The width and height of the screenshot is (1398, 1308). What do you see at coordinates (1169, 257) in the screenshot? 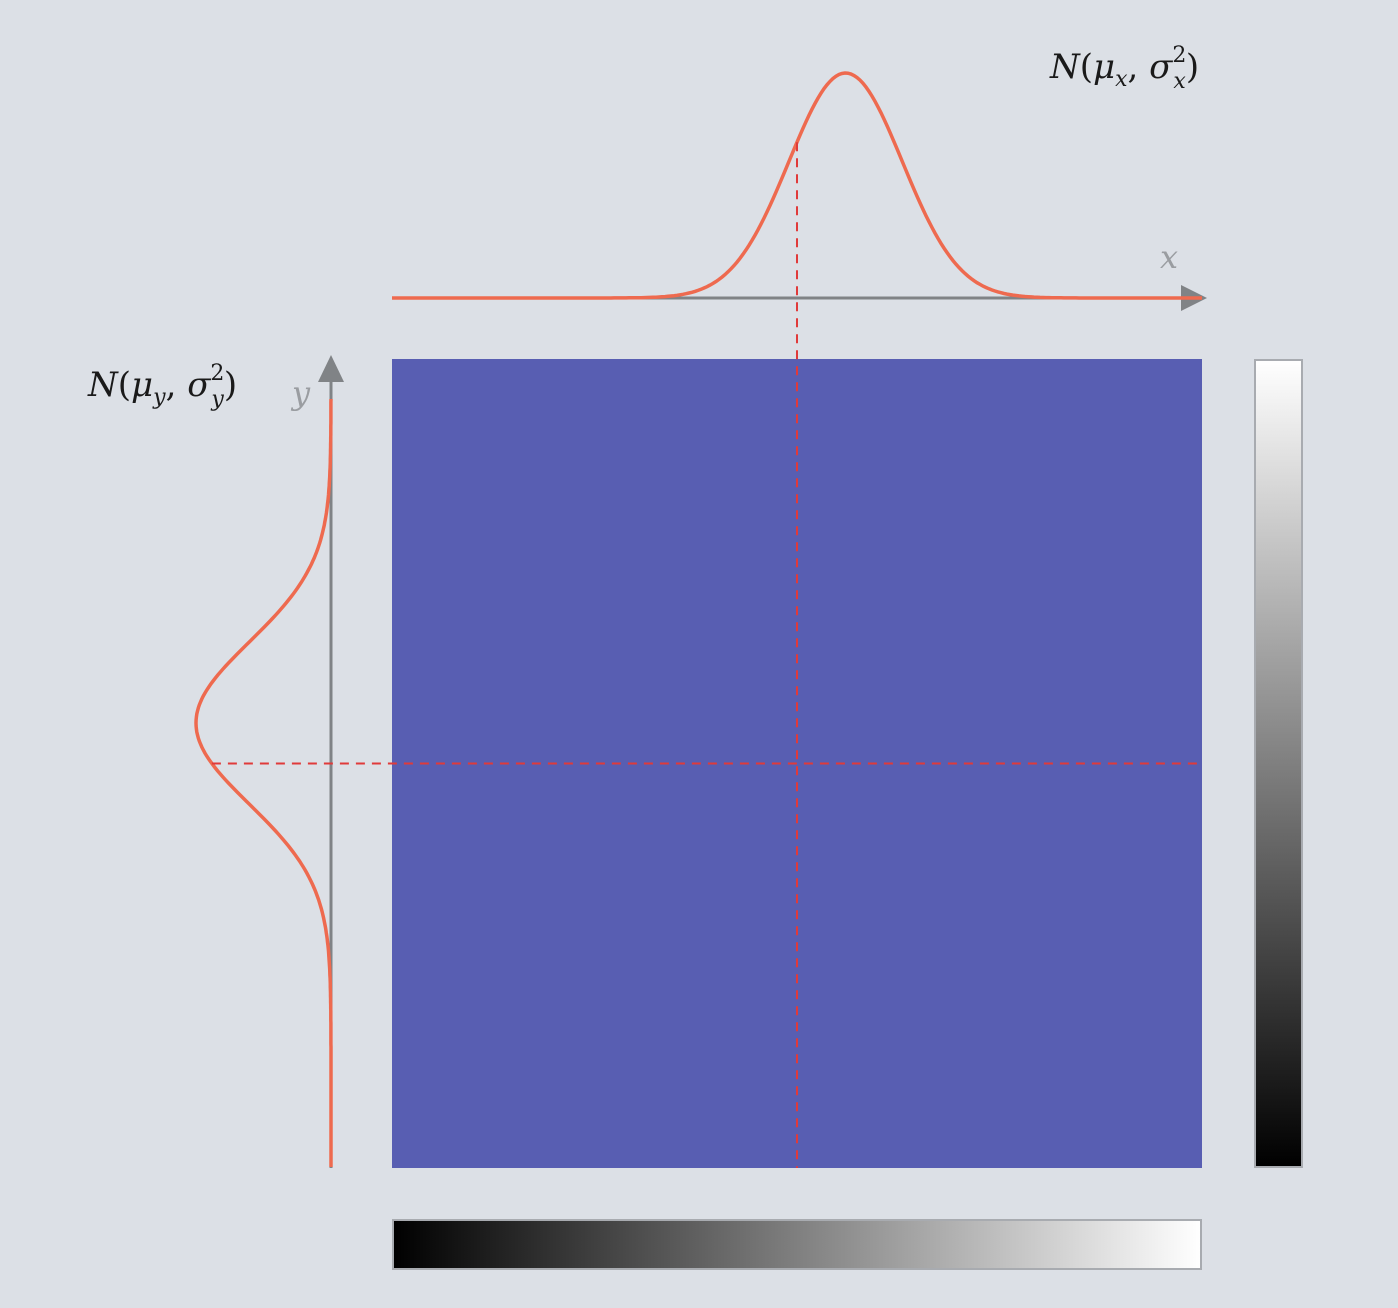
I see `x-axis-label: x` at bounding box center [1169, 257].